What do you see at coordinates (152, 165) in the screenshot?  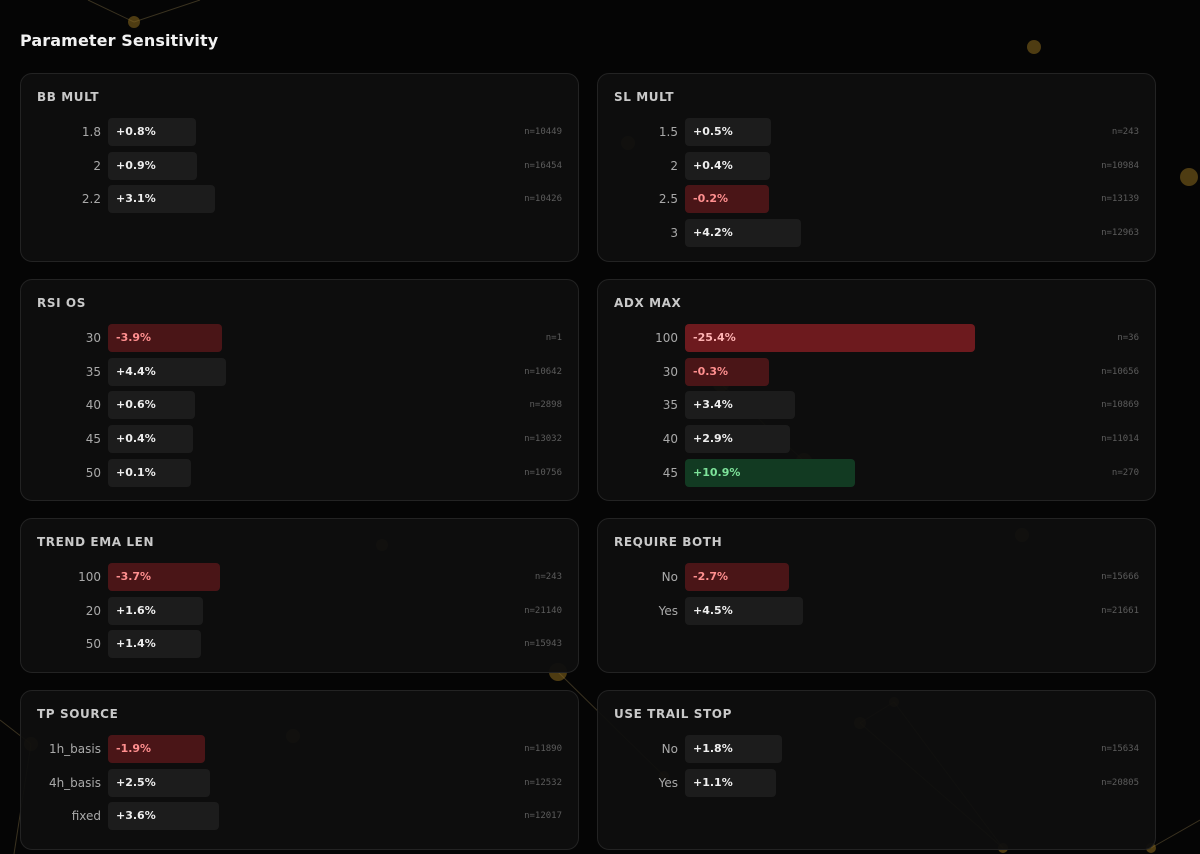 I see `value-bar: +0.9%` at bounding box center [152, 165].